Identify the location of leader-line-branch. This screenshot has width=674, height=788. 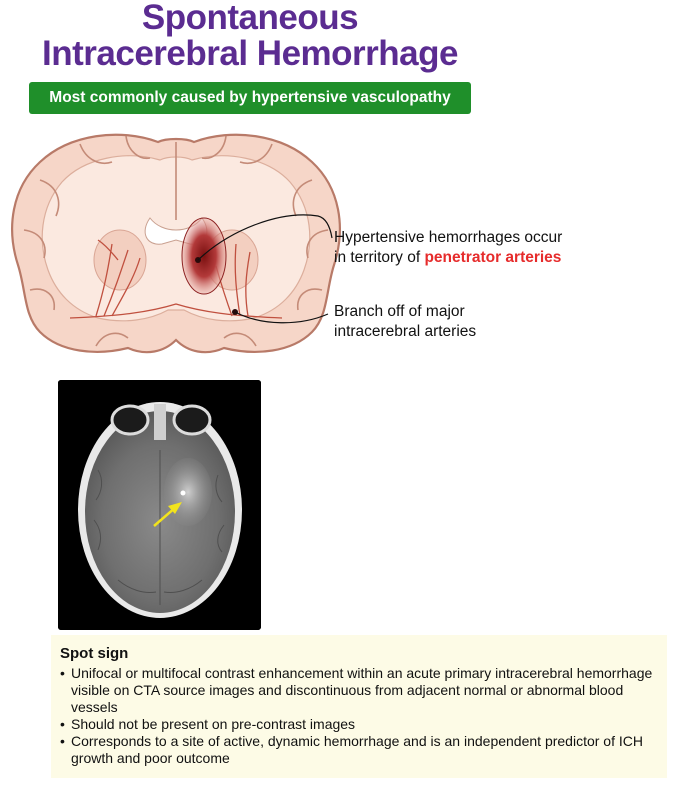
(281, 317).